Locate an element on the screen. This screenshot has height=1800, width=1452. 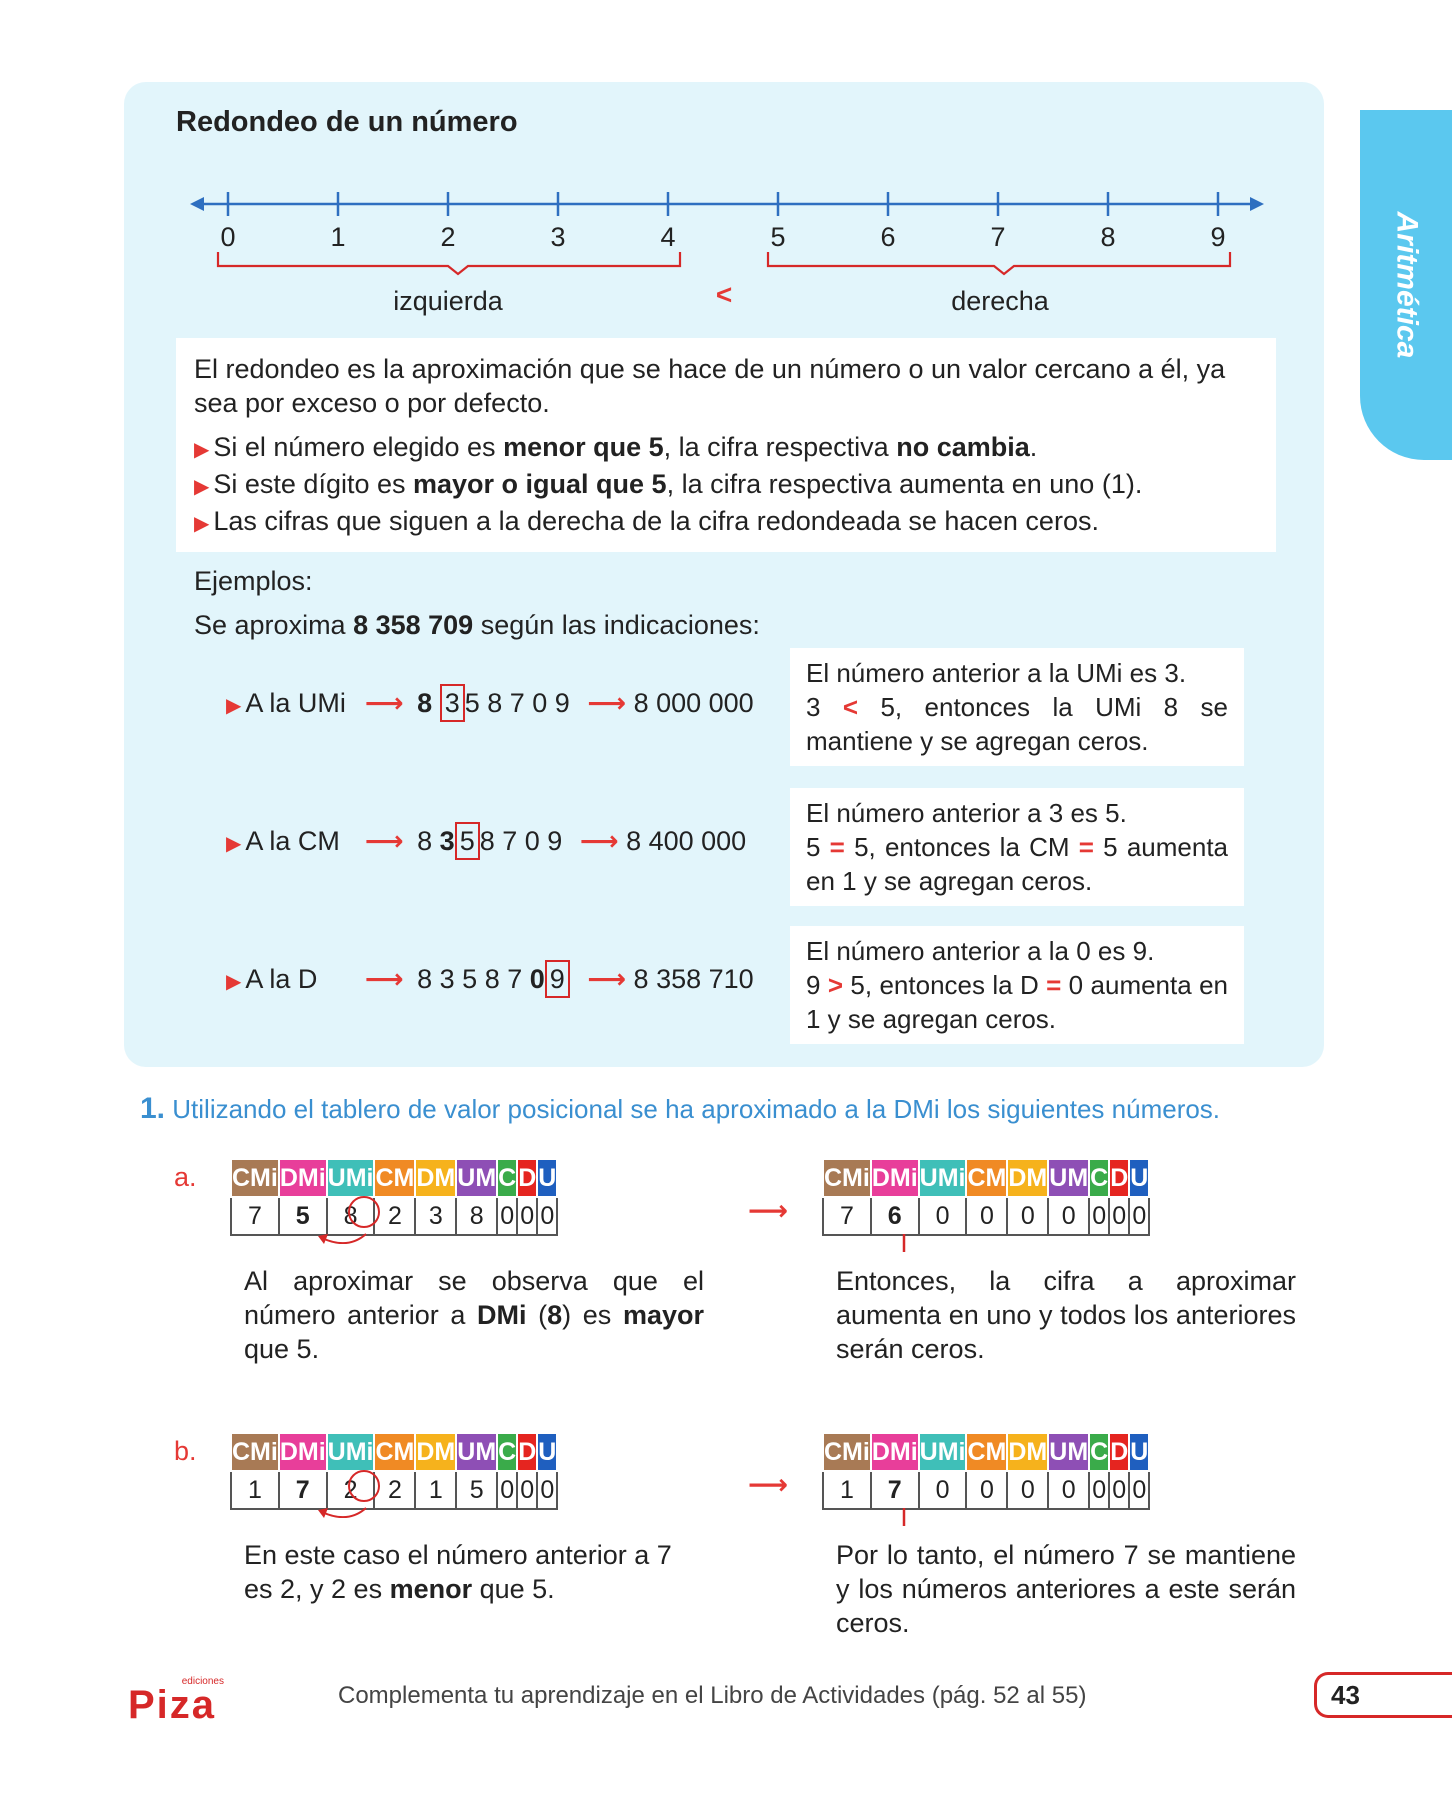
number-line-tick-label: 0 is located at coordinates (227, 237).